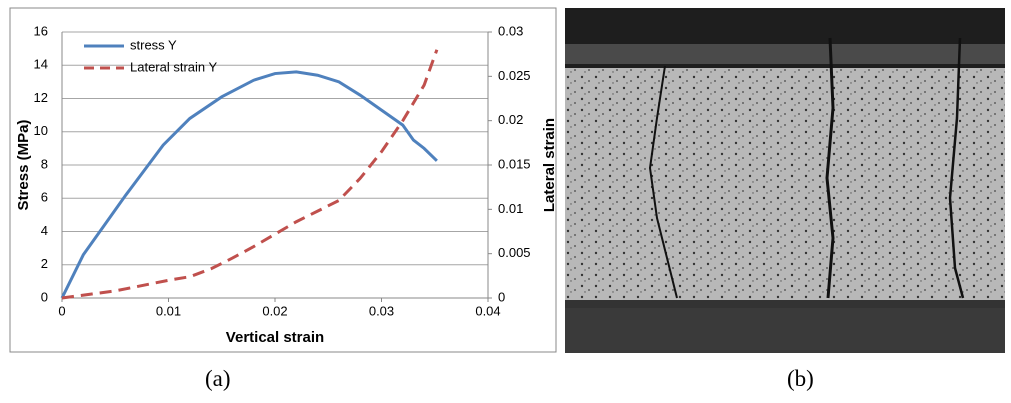 Image resolution: width=1011 pixels, height=403 pixels. What do you see at coordinates (514, 252) in the screenshot?
I see `y2-tick-label: 0.005` at bounding box center [514, 252].